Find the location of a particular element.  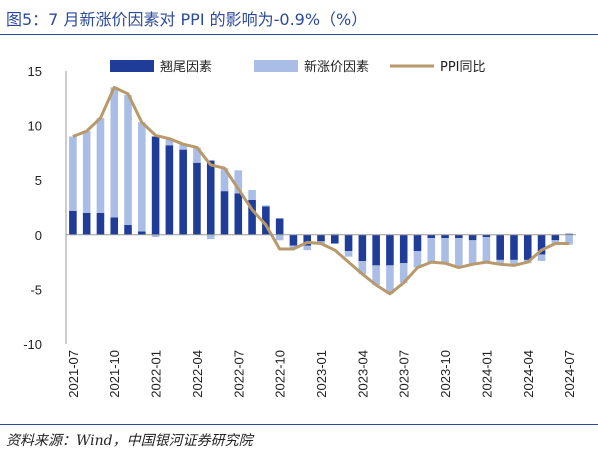

x-tick-label: 2021-07 is located at coordinates (73, 374).